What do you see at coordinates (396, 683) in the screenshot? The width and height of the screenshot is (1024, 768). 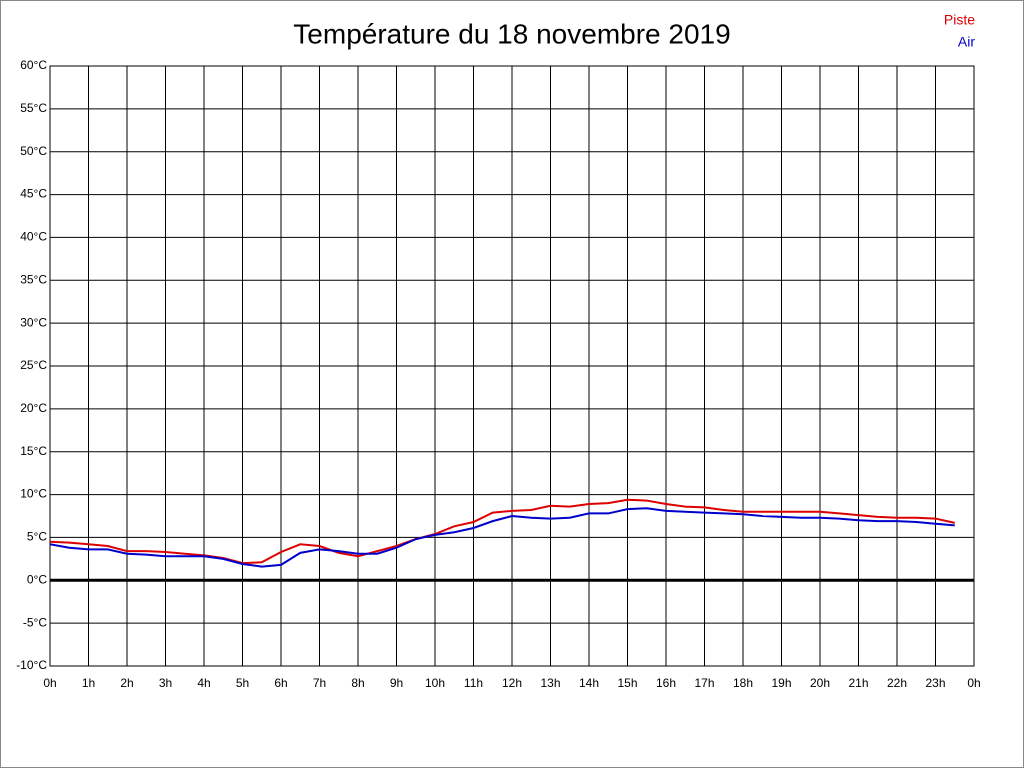 I see `x-tick-label: 9h` at bounding box center [396, 683].